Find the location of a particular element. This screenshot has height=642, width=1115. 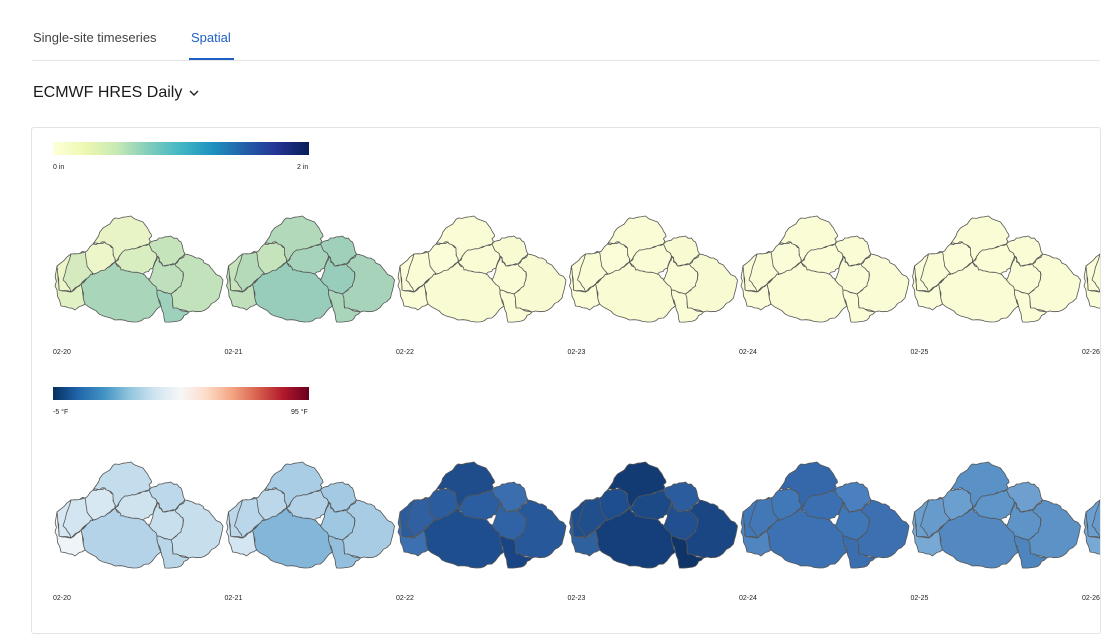

tab-spatial: Spatial is located at coordinates (211, 37).